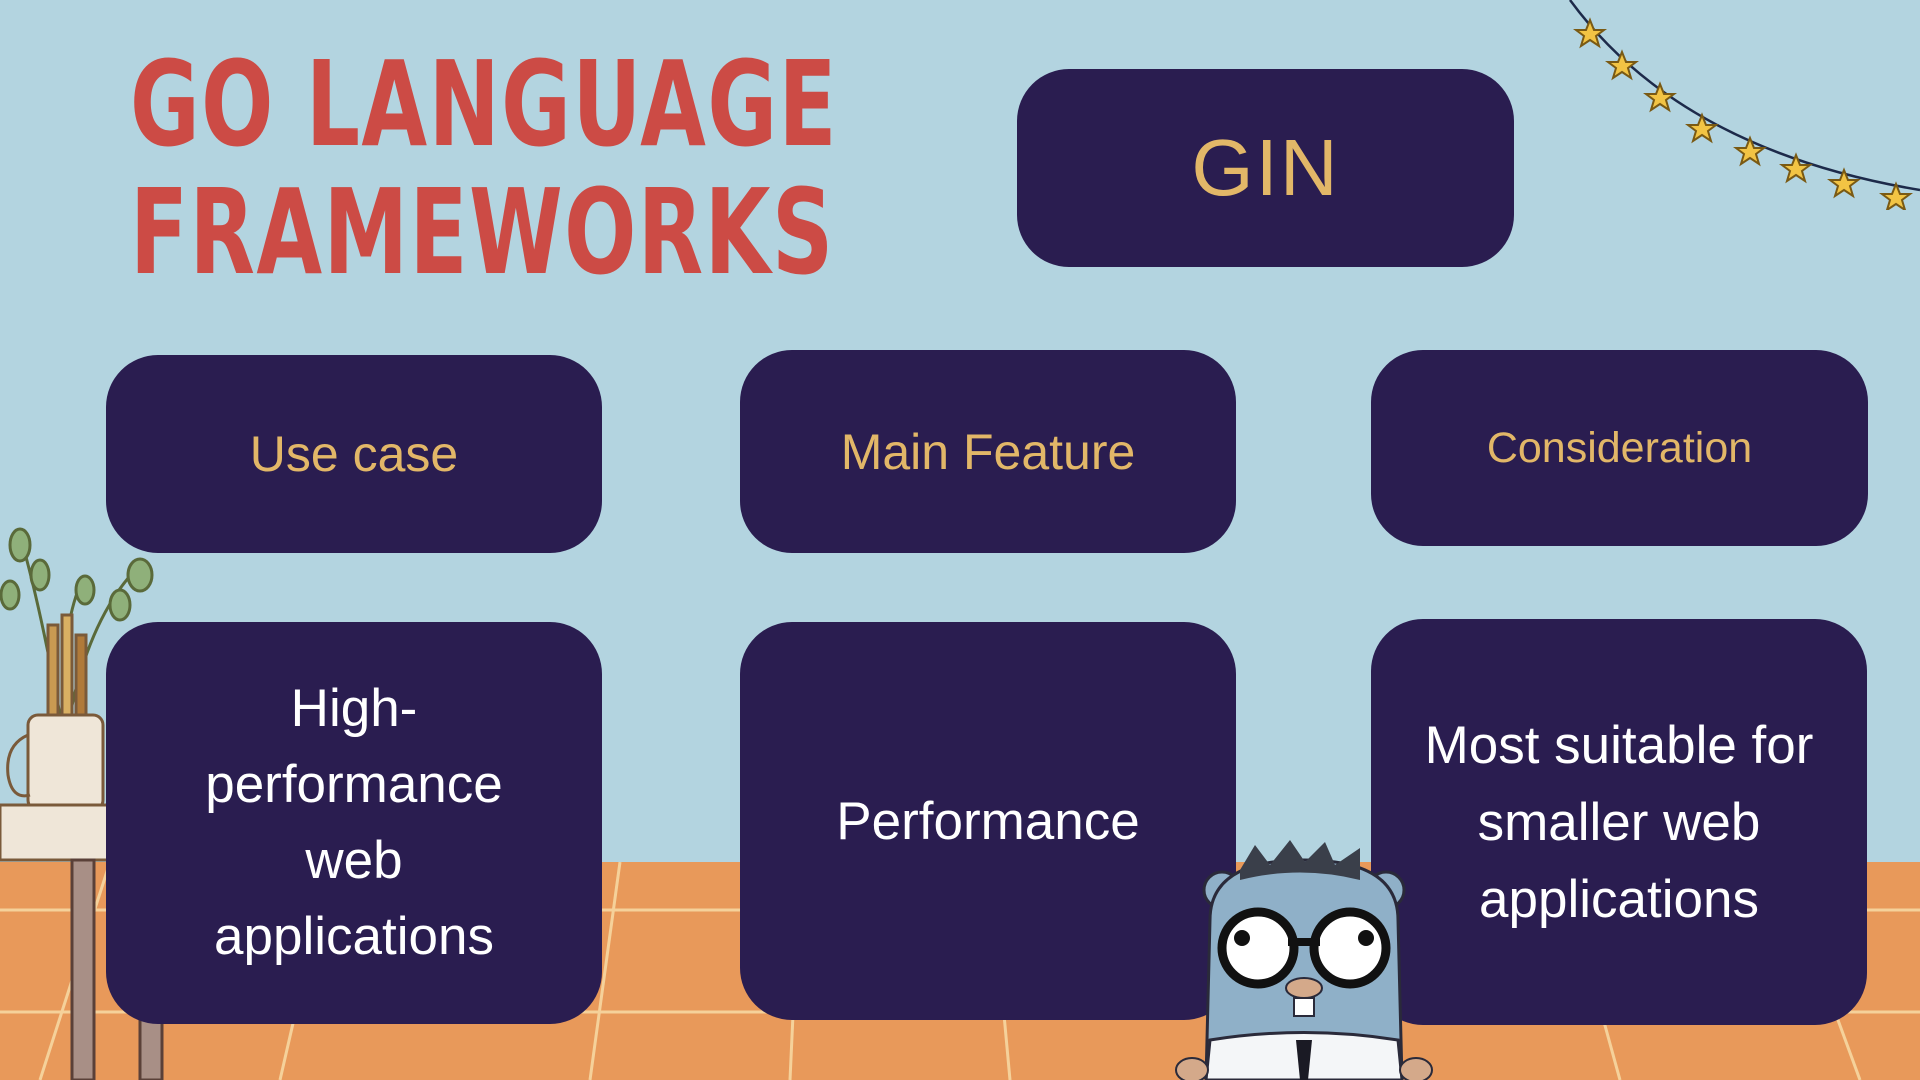 The height and width of the screenshot is (1080, 1920). I want to click on main-feature-value-box: Performance, so click(988, 821).